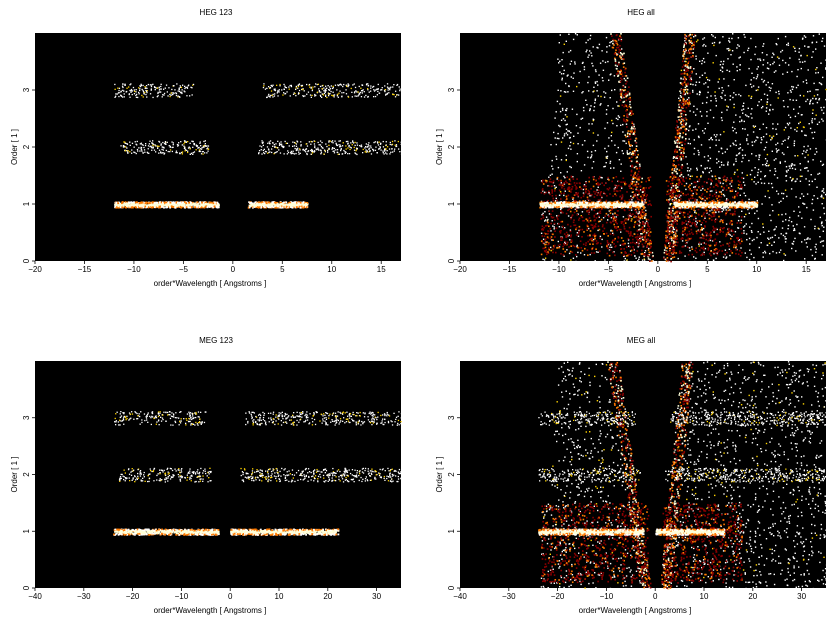  What do you see at coordinates (184, 269) in the screenshot?
I see `x-tick-label: −5` at bounding box center [184, 269].